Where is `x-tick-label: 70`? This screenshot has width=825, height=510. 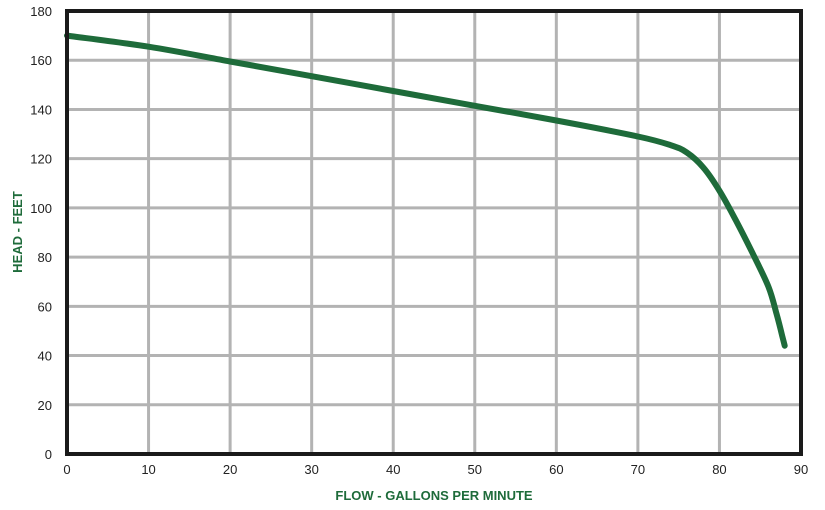 x-tick-label: 70 is located at coordinates (638, 469).